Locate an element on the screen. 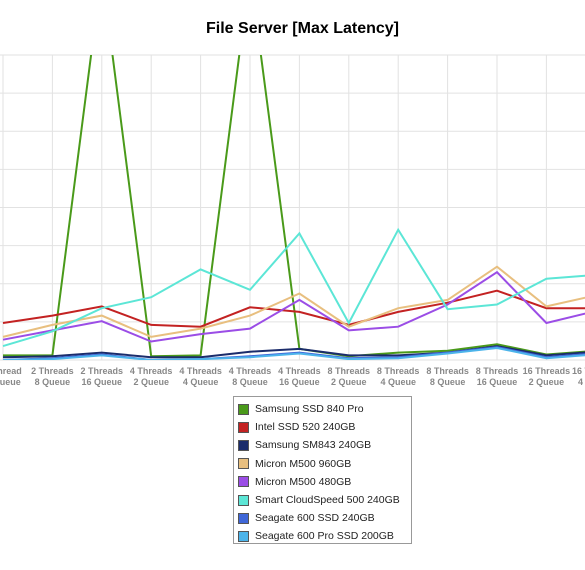 Image resolution: width=585 pixels, height=570 pixels. x-tick-label: 1 Thread1 Queue is located at coordinates (11, 376).